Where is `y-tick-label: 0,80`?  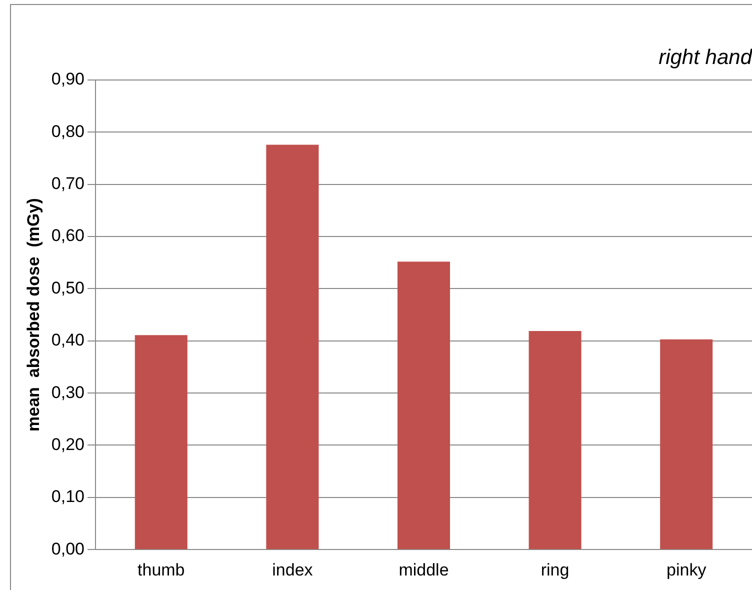
y-tick-label: 0,80 is located at coordinates (67, 131).